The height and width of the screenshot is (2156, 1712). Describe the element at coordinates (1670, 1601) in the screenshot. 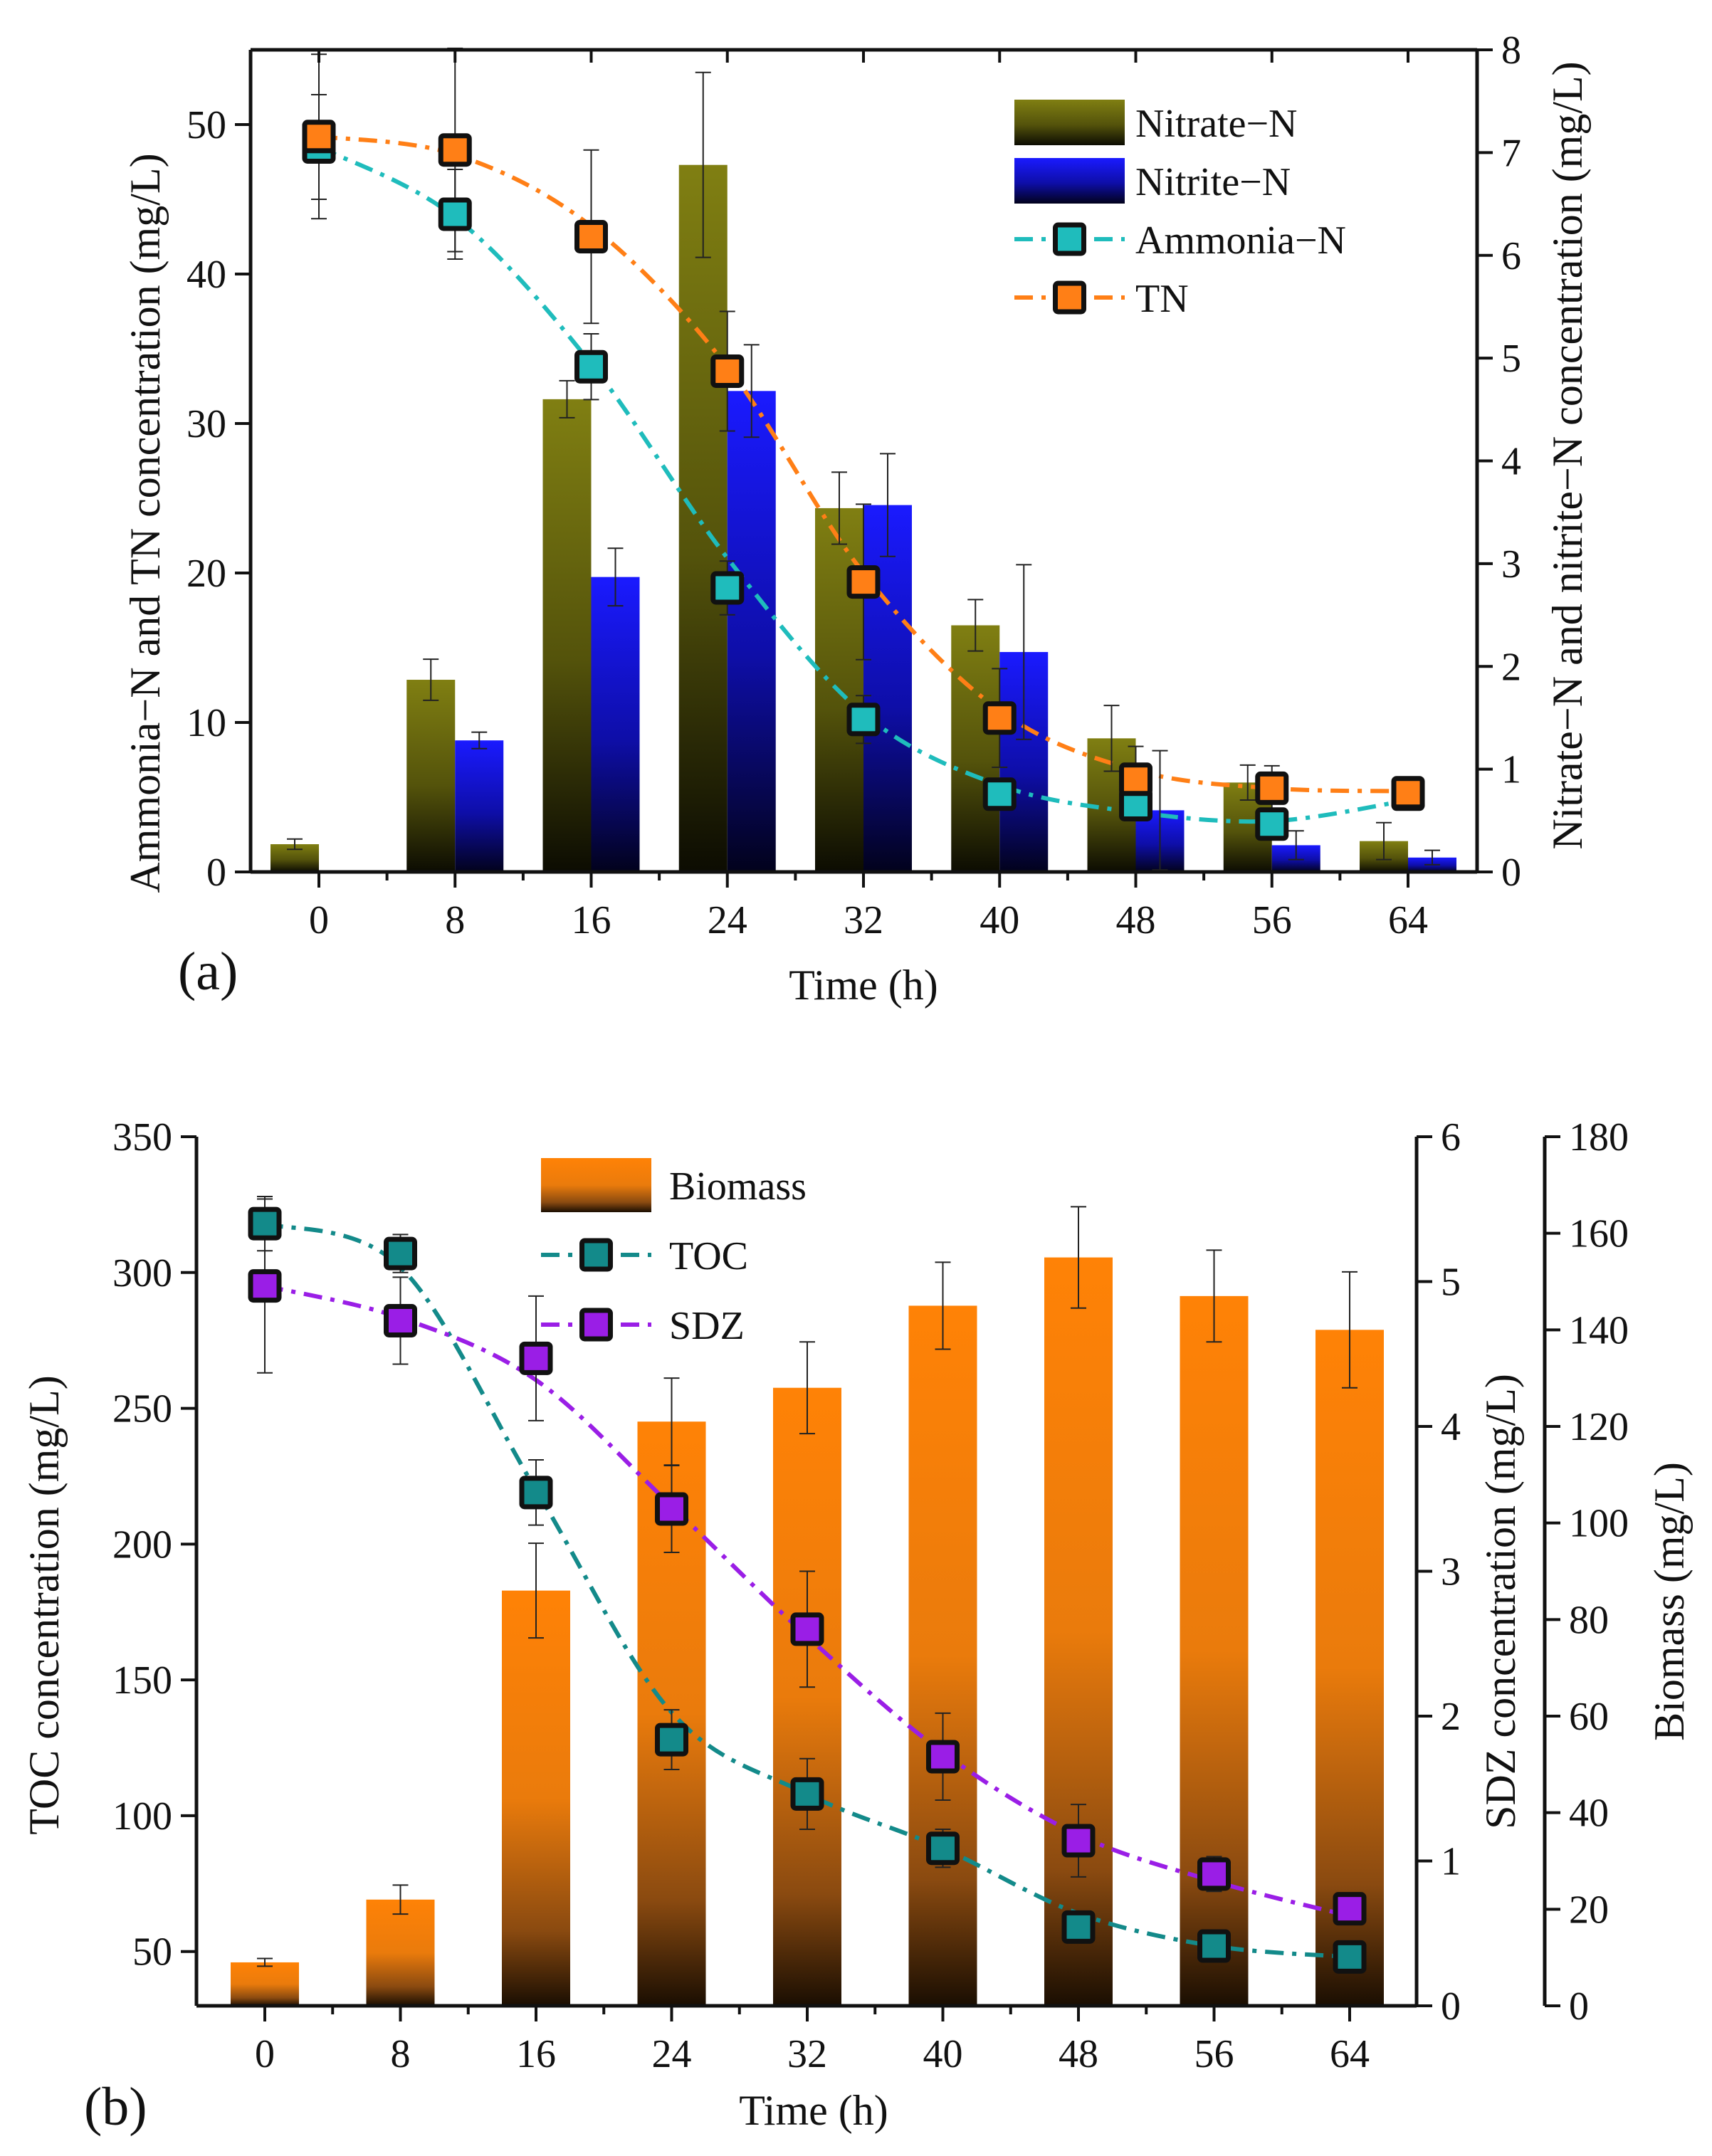

I see `right2-axis-label: Biomass (mg/L)` at that location.